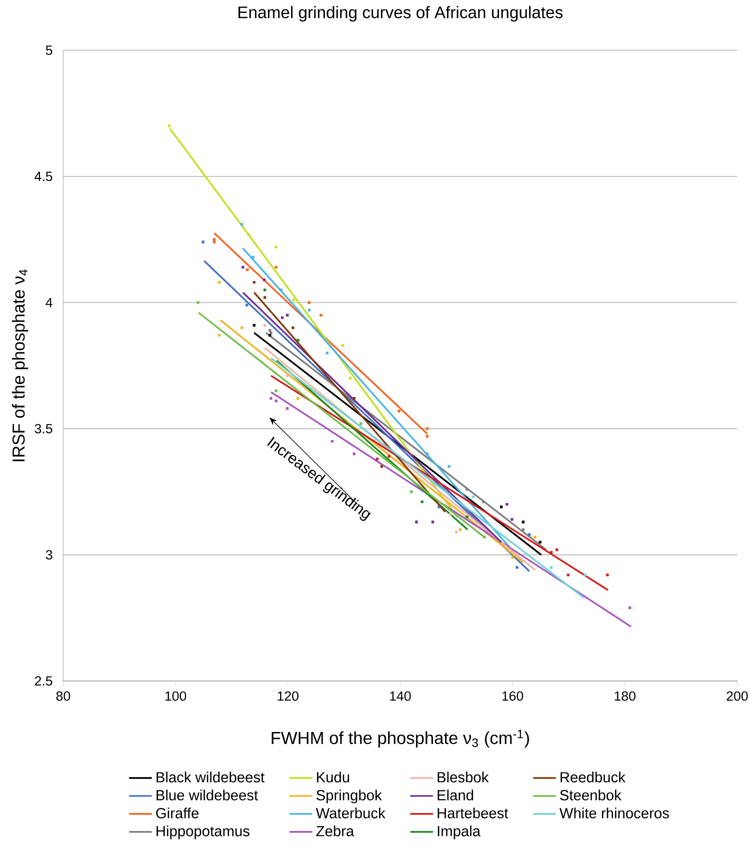 The height and width of the screenshot is (868, 750). What do you see at coordinates (400, 739) in the screenshot?
I see `x-axis-title: FWHM of the phosphate ν$_{3}$ (cm$^{-1}$)` at bounding box center [400, 739].